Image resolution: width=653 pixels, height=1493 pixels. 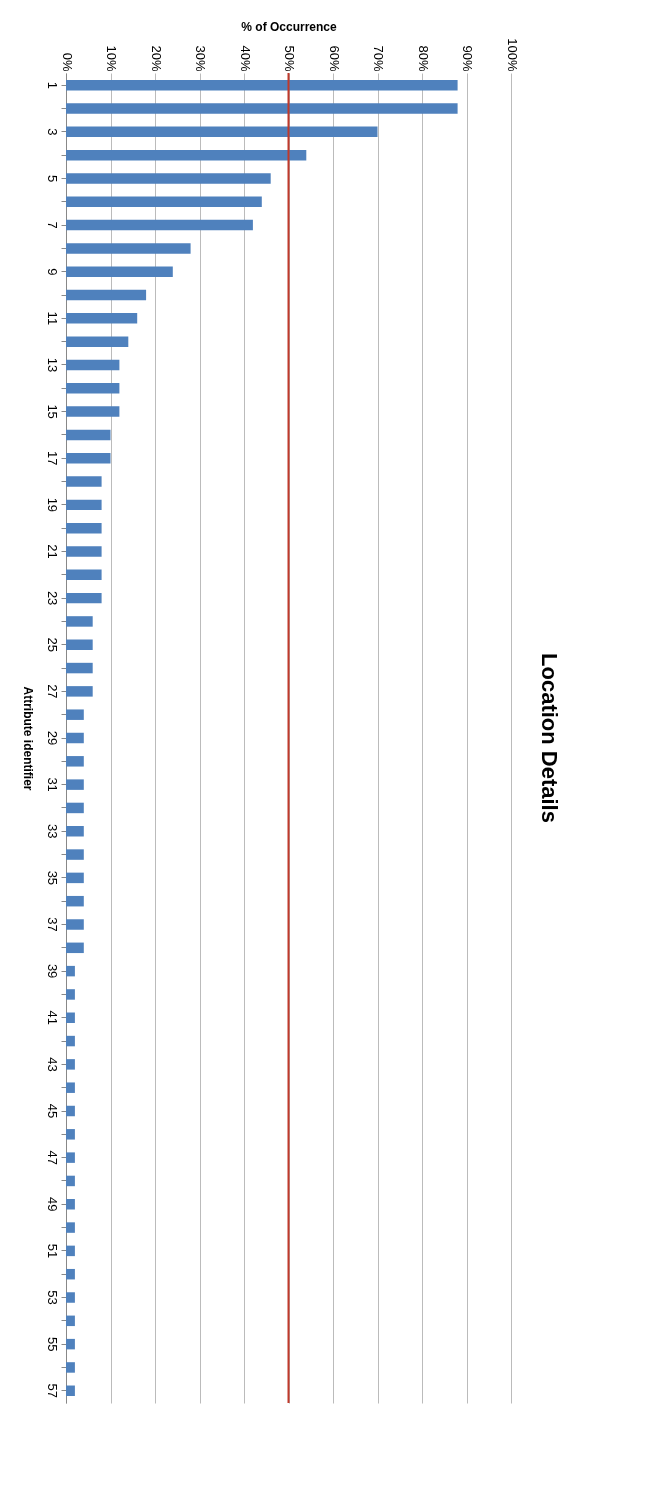 What do you see at coordinates (245, 58) in the screenshot?
I see `x-tick-label: 40%` at bounding box center [245, 58].